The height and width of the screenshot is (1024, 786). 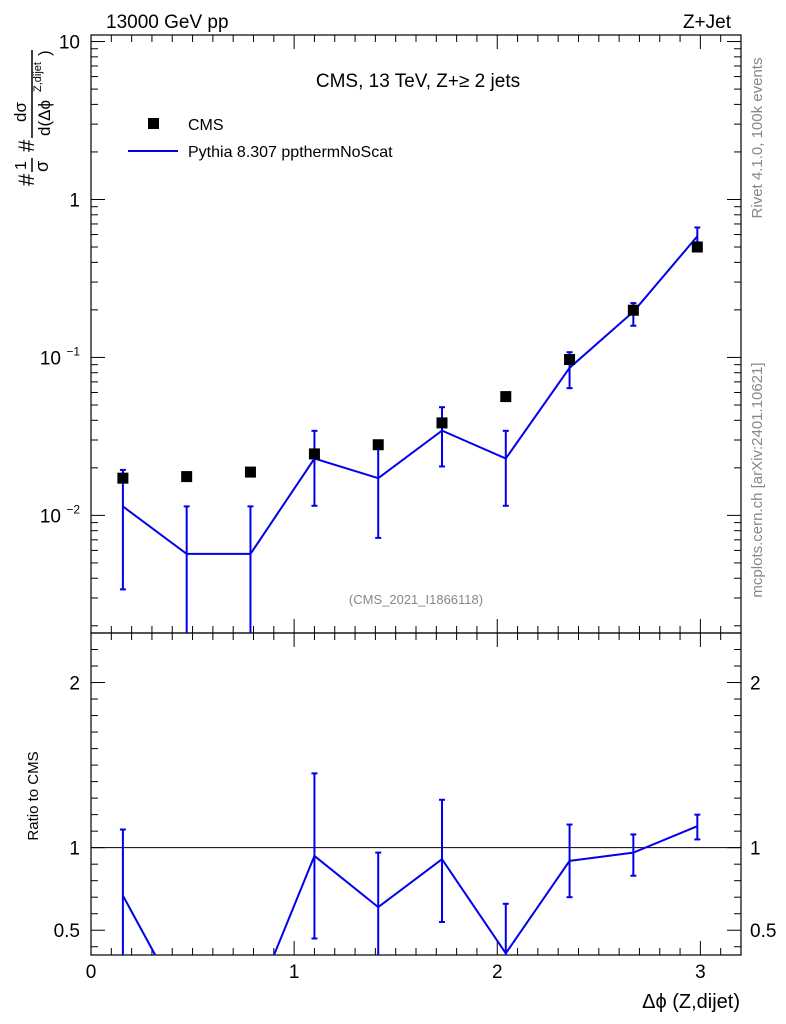 What do you see at coordinates (32, 118) in the screenshot?
I see `main-y-axis-label: # 1 σ # dσ d(Δϕ Z,dijet )` at bounding box center [32, 118].